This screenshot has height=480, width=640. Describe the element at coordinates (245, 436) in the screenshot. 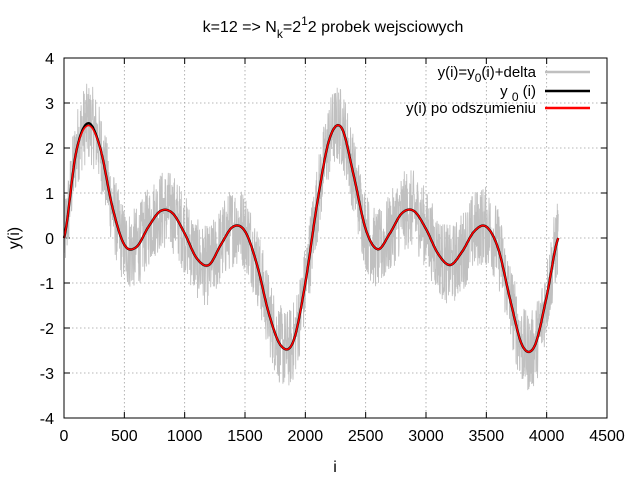

I see `x-tick-label: 1500` at that location.